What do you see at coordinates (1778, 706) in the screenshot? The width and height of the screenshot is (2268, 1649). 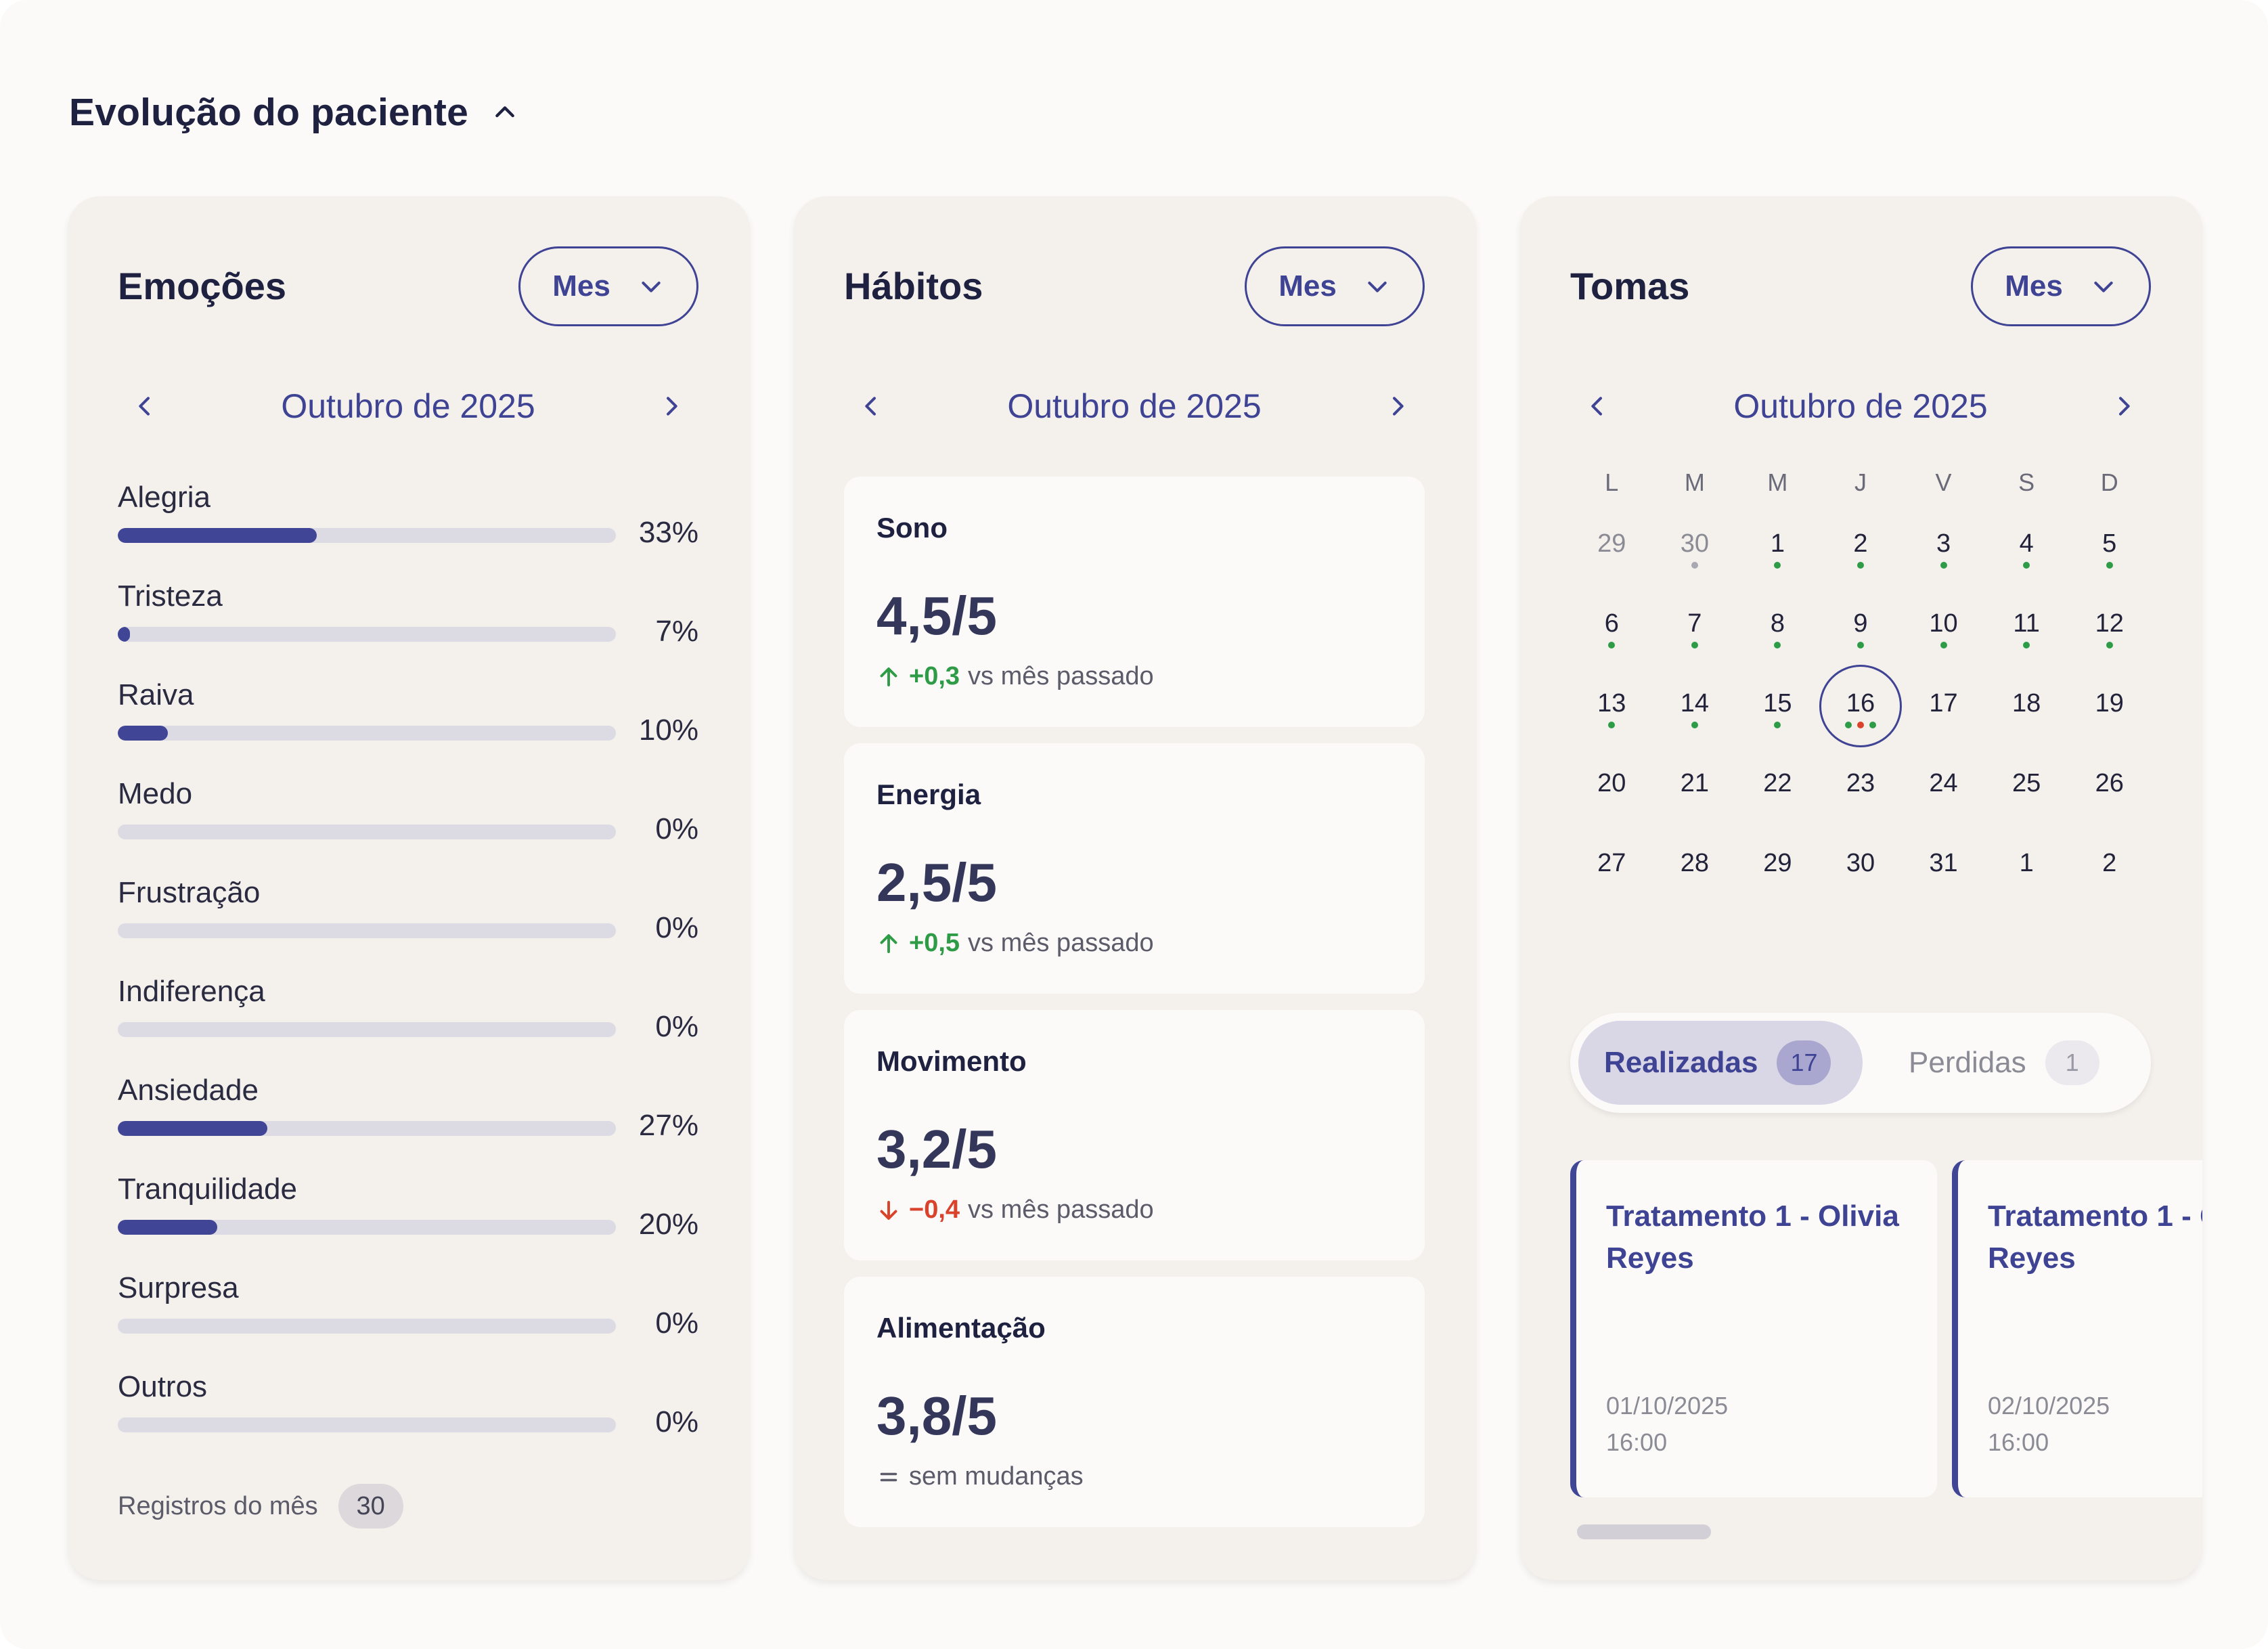 I see `calendar-day: 15` at bounding box center [1778, 706].